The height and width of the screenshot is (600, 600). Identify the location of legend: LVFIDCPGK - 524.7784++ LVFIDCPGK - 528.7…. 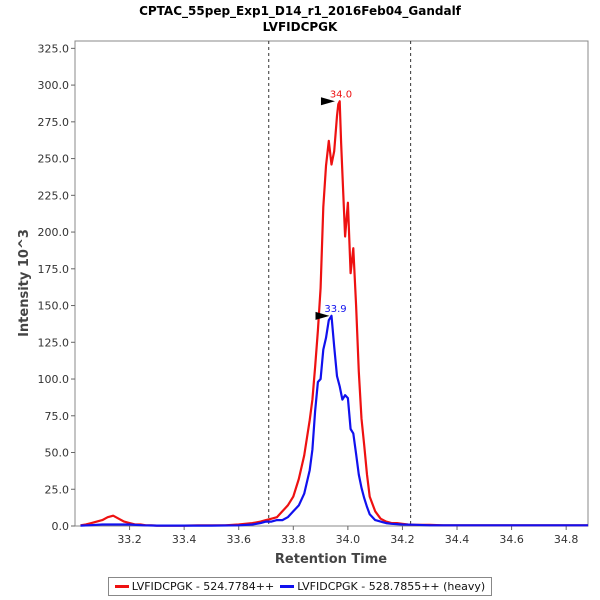
(300, 586).